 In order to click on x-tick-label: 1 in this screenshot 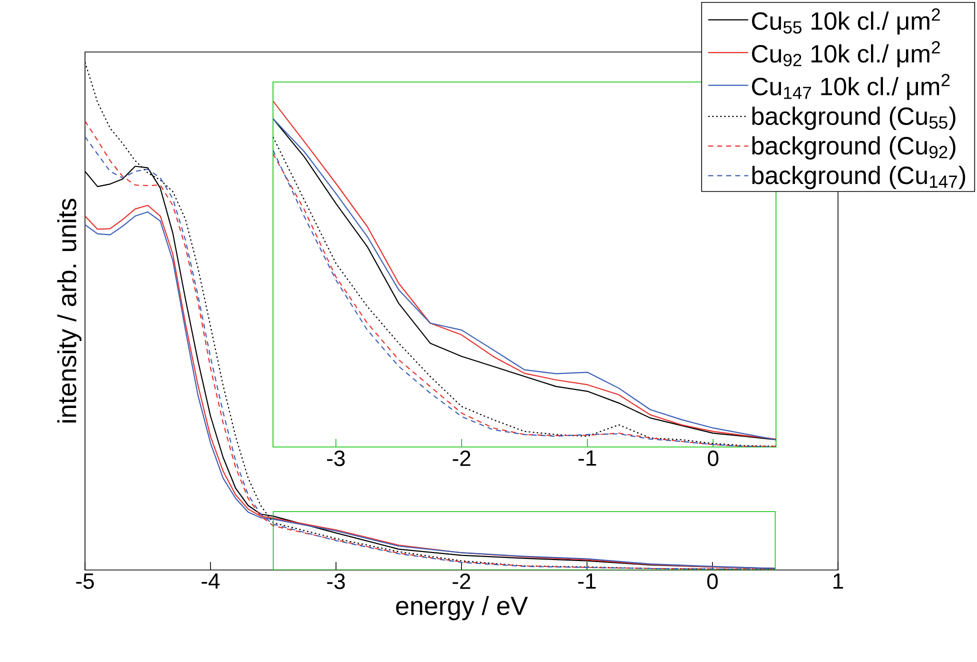, I will do `click(839, 581)`.